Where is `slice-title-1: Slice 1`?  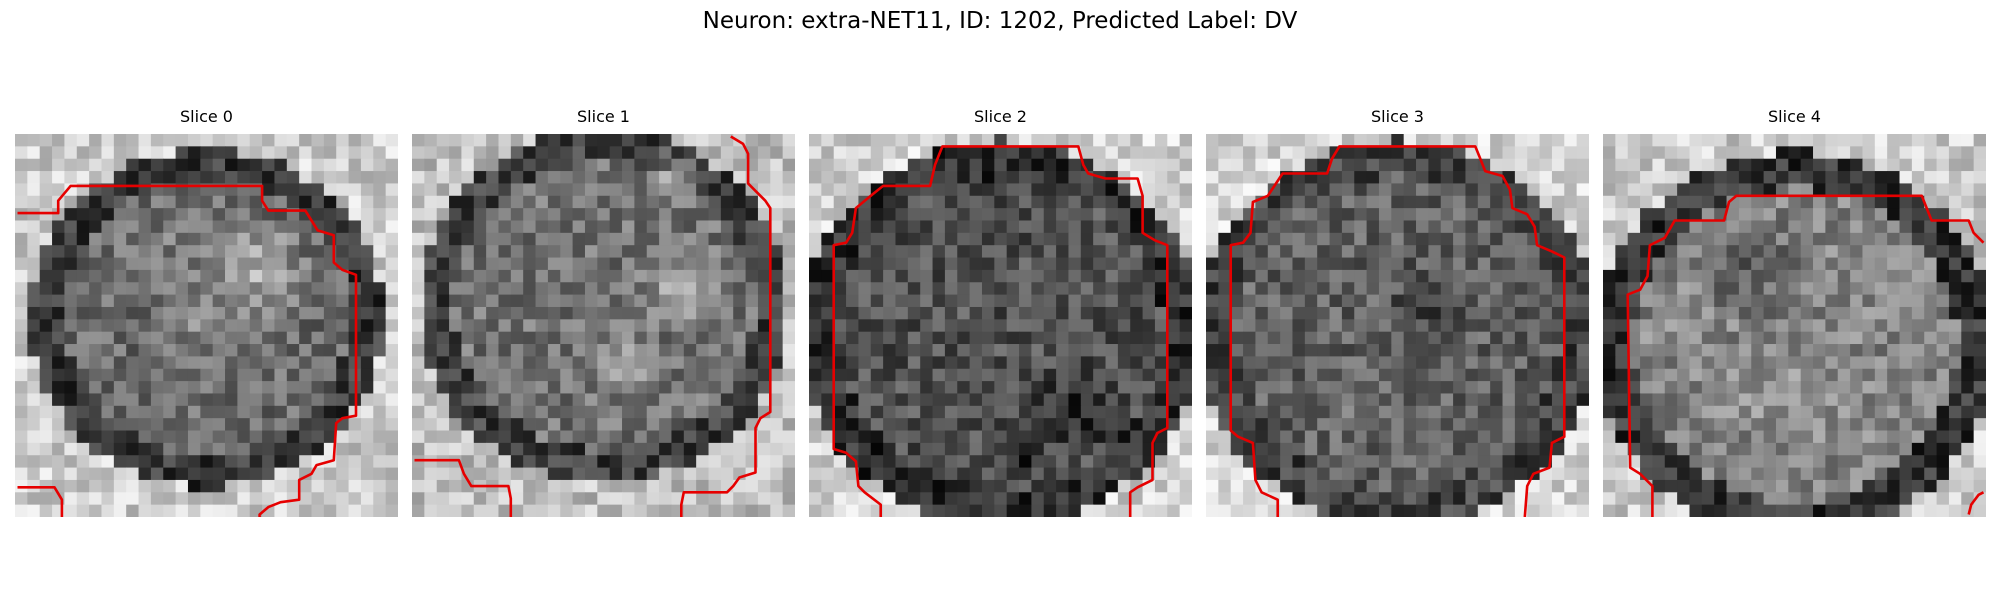
slice-title-1: Slice 1 is located at coordinates (603, 116).